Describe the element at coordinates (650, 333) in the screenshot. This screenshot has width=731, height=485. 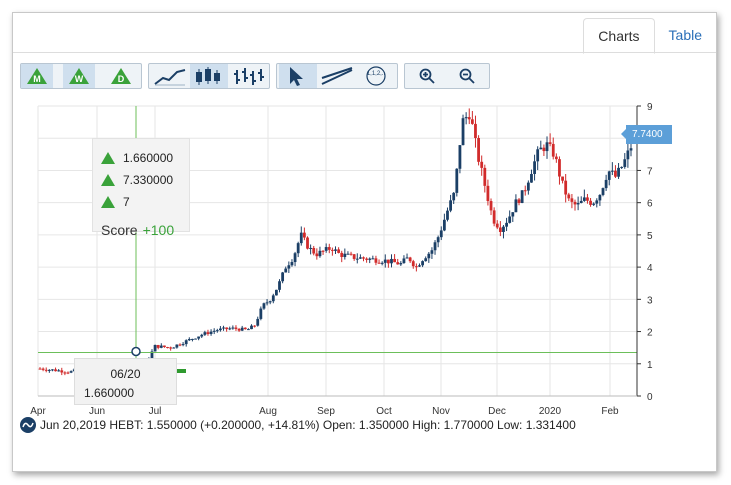
I see `y-tick-label: 2` at that location.